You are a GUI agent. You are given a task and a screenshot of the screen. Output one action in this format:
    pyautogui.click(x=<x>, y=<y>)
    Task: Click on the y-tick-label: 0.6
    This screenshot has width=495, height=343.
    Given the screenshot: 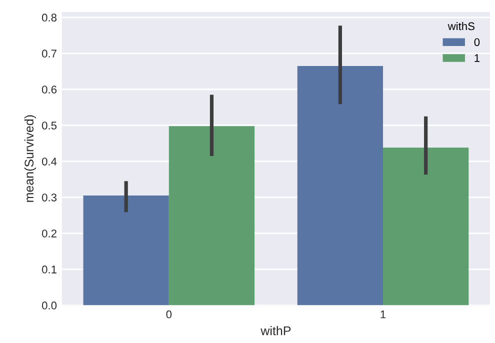 What is the action you would take?
    pyautogui.click(x=49, y=90)
    